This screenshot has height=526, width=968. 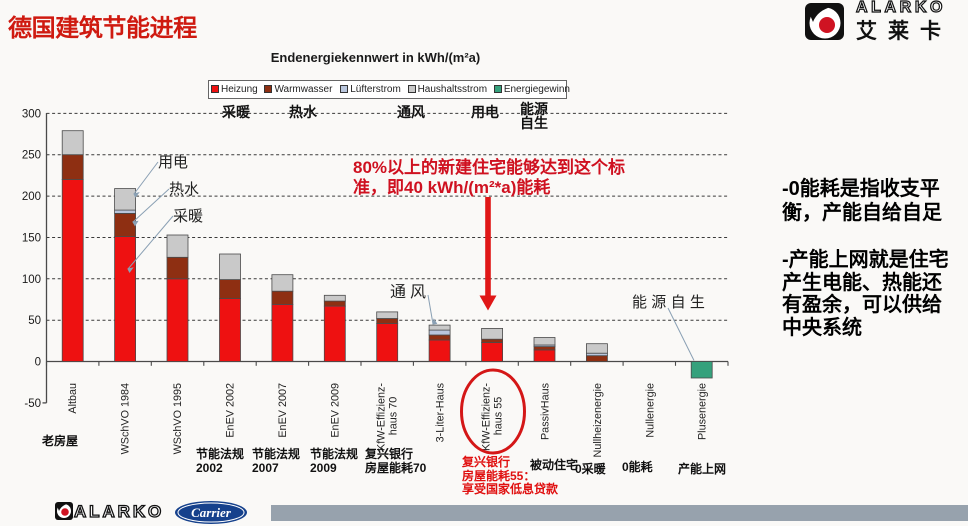 I want to click on svg-text: Nullenergie, so click(x=650, y=410).